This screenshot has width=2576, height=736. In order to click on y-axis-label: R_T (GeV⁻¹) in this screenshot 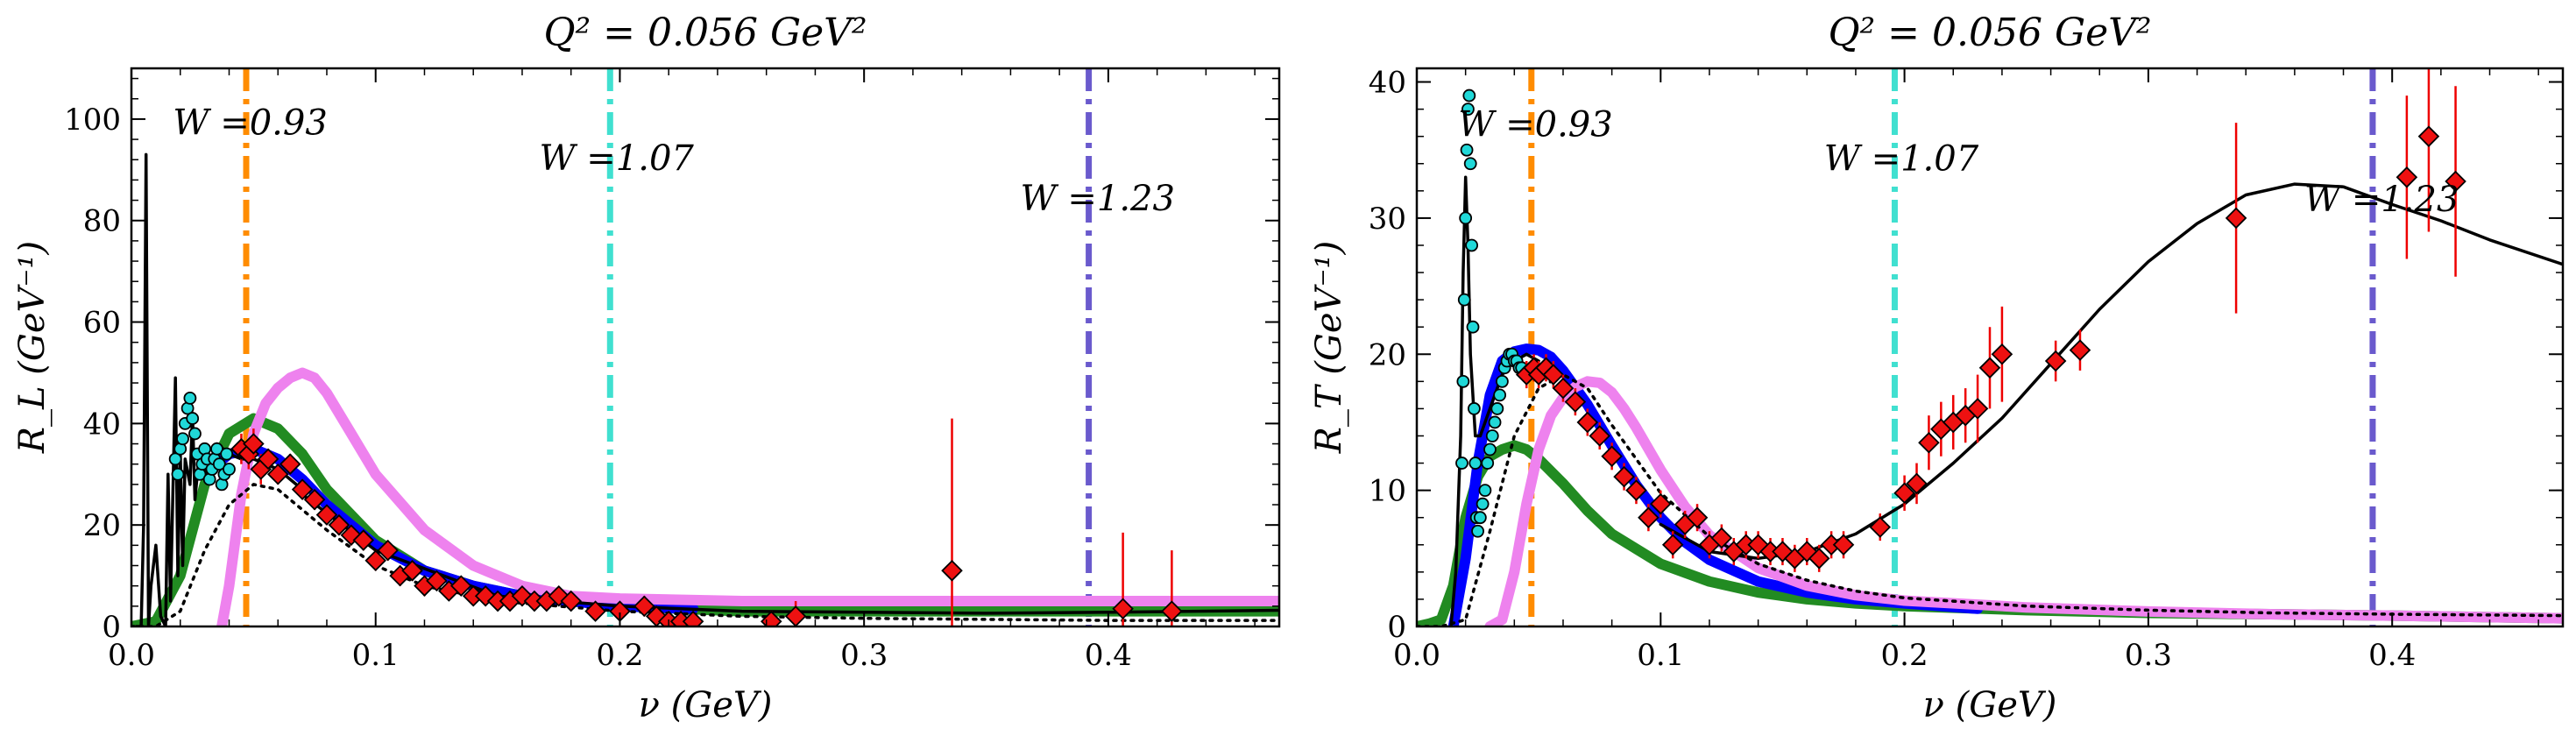, I will do `click(1329, 347)`.